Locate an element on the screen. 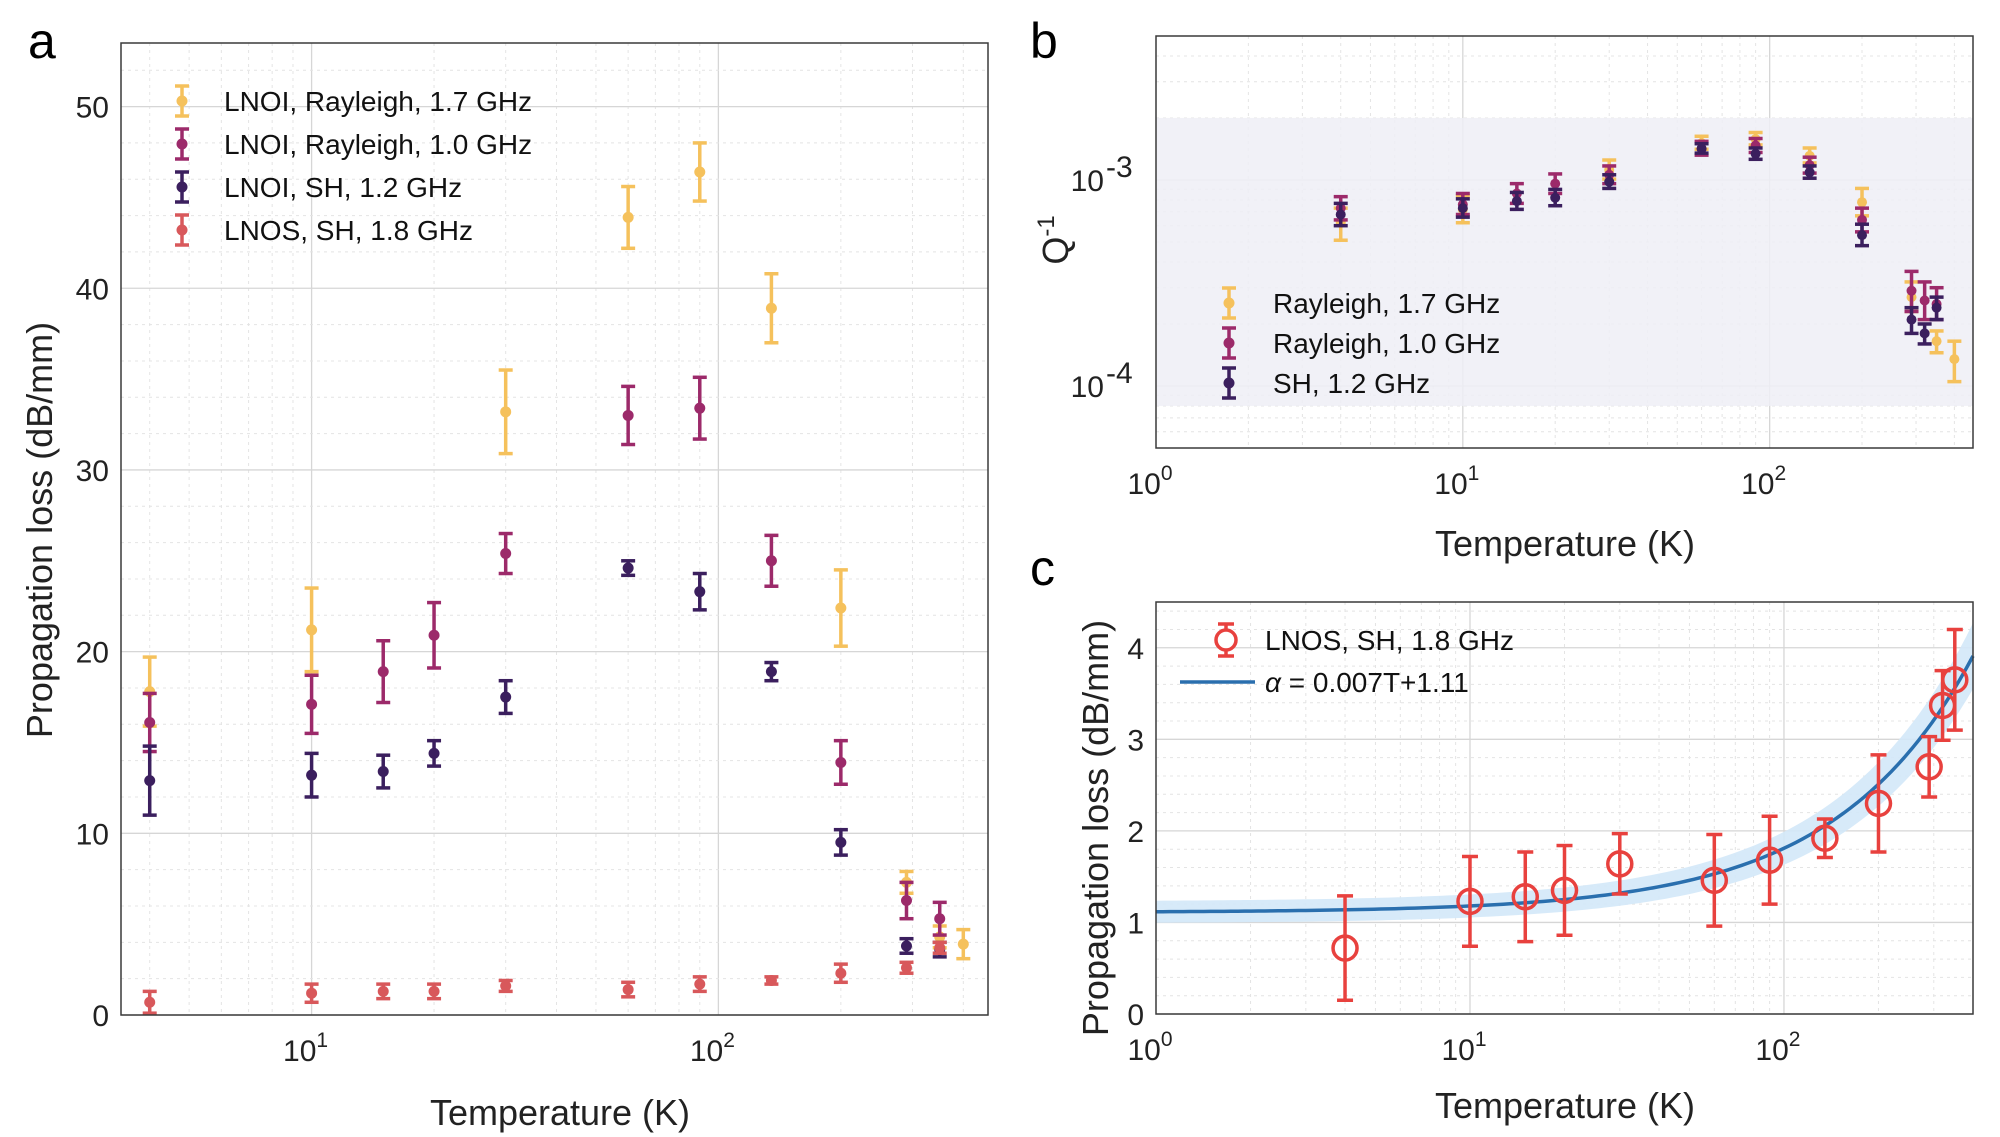  panel-b-y-tick-exponent: -3 is located at coordinates (1119, 167).